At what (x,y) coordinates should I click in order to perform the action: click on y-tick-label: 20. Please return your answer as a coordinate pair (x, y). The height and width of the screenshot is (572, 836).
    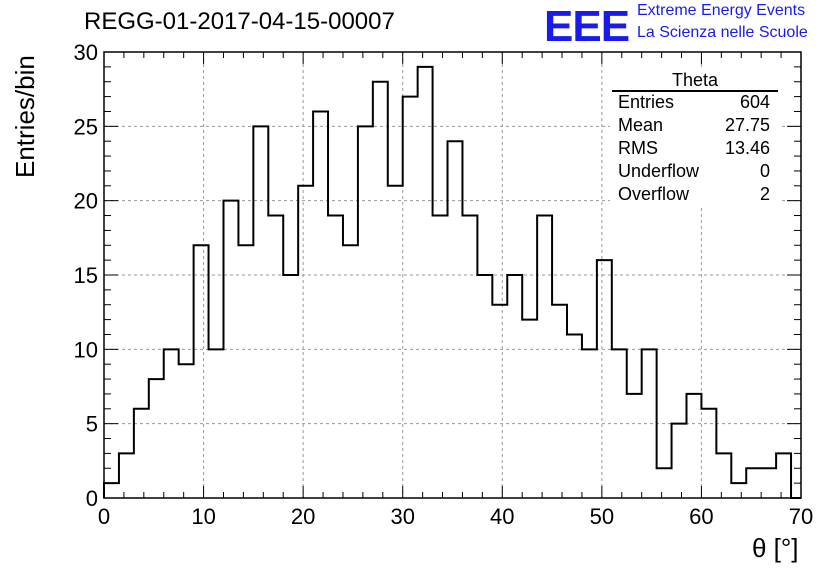
    Looking at the image, I should click on (86, 201).